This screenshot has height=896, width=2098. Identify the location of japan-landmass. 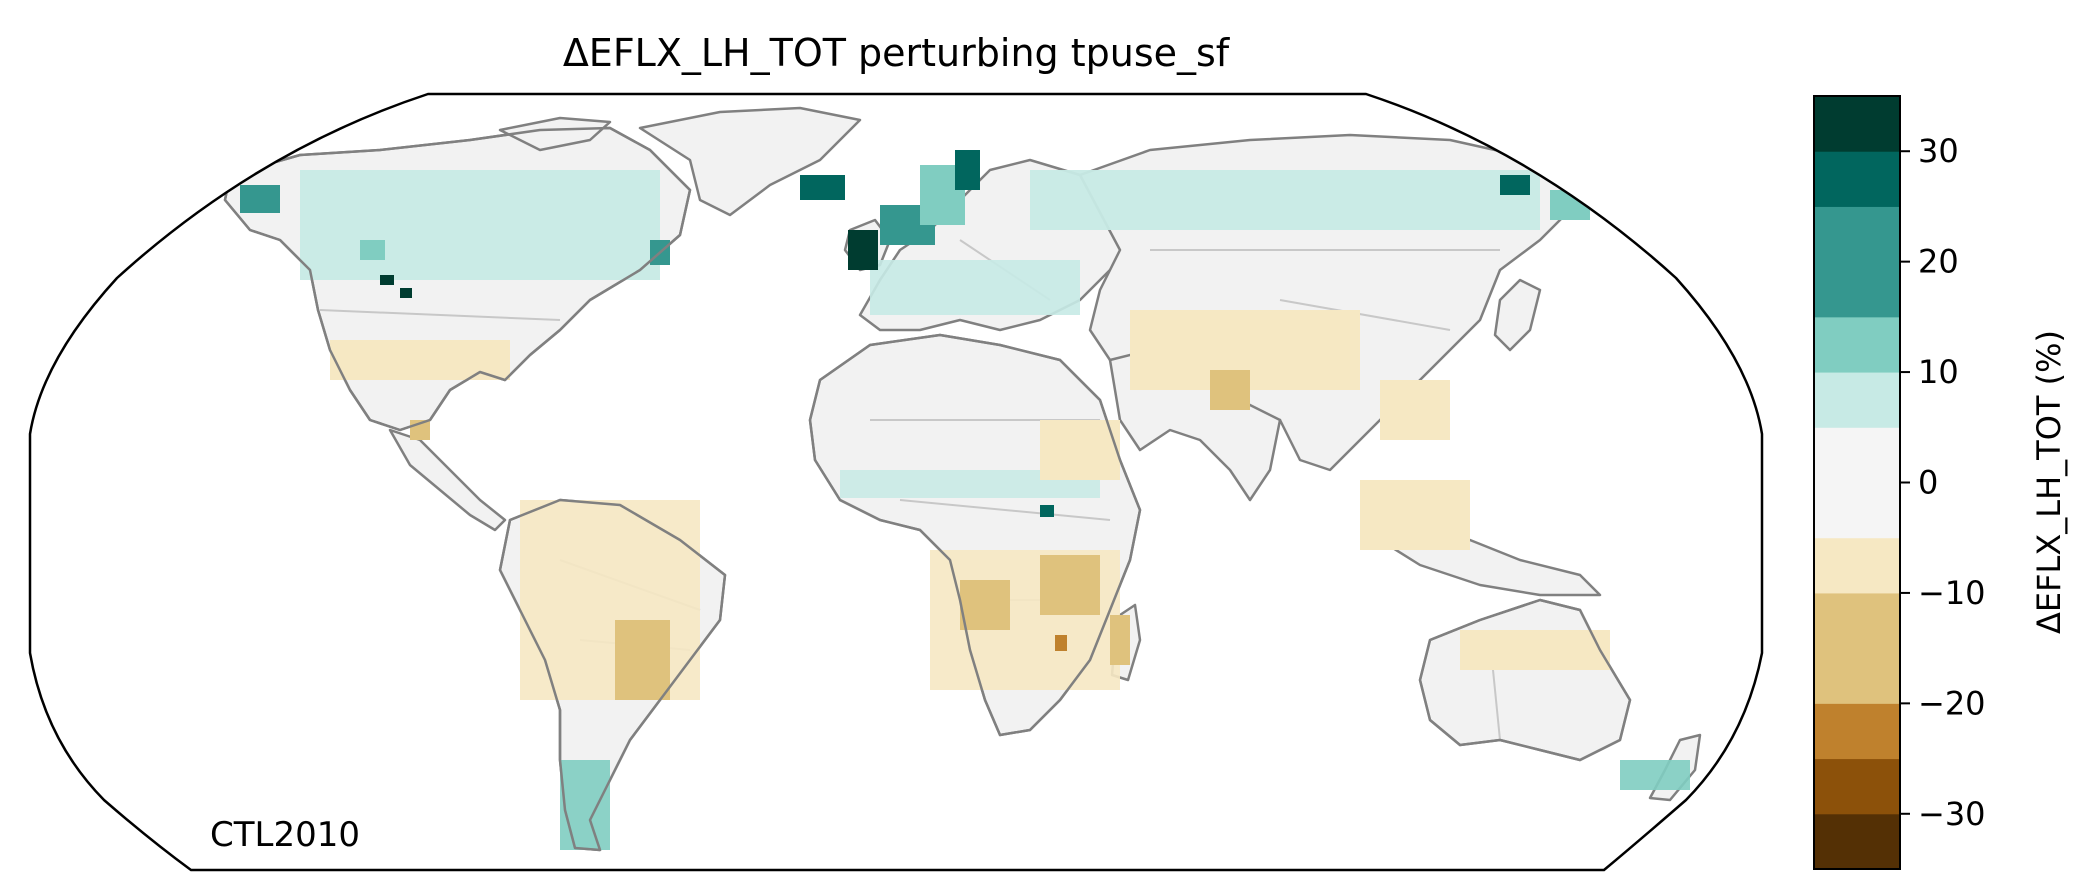
(1517, 315).